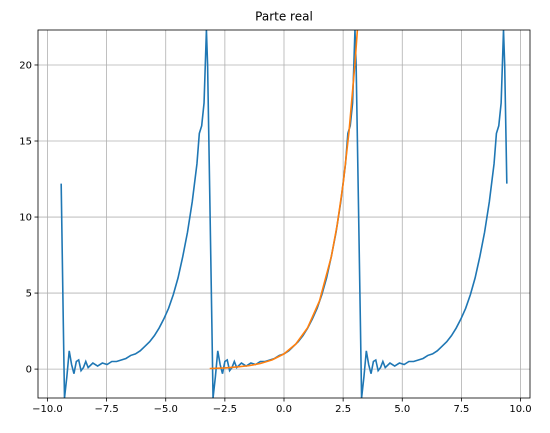 This screenshot has width=550, height=433. I want to click on y-tick-label: 0, so click(29, 370).